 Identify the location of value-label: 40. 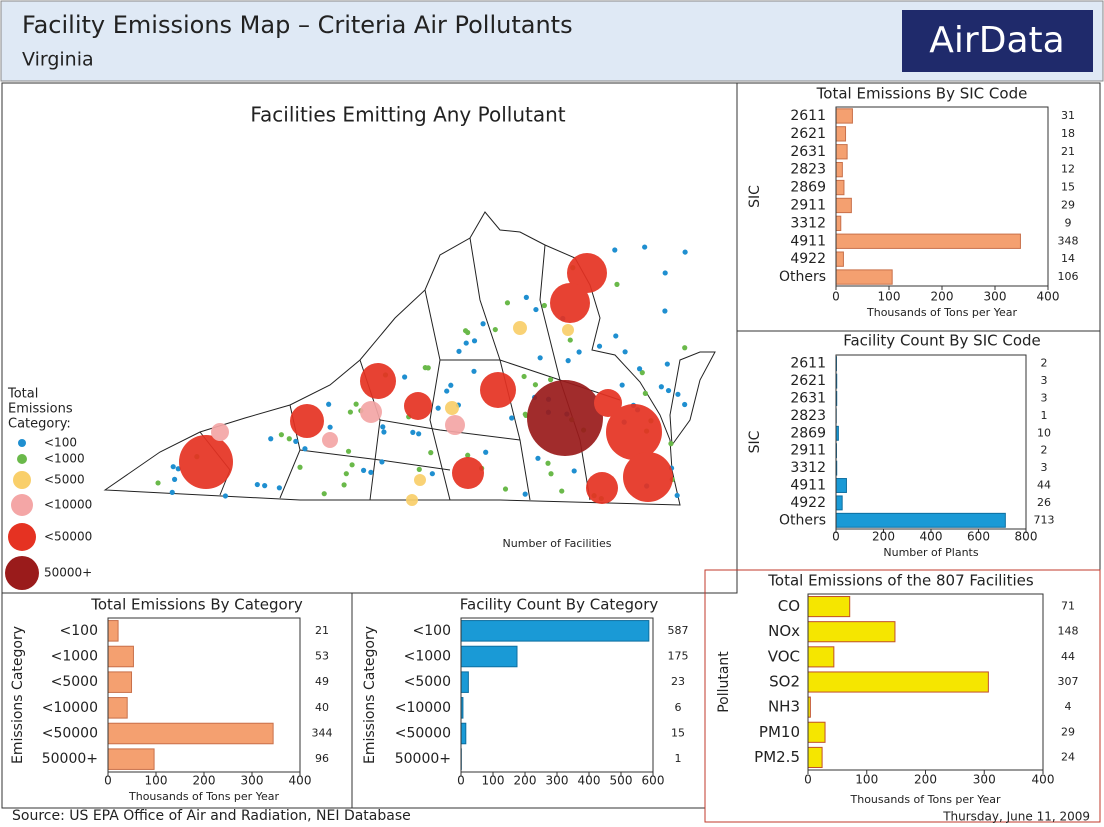
(322, 707).